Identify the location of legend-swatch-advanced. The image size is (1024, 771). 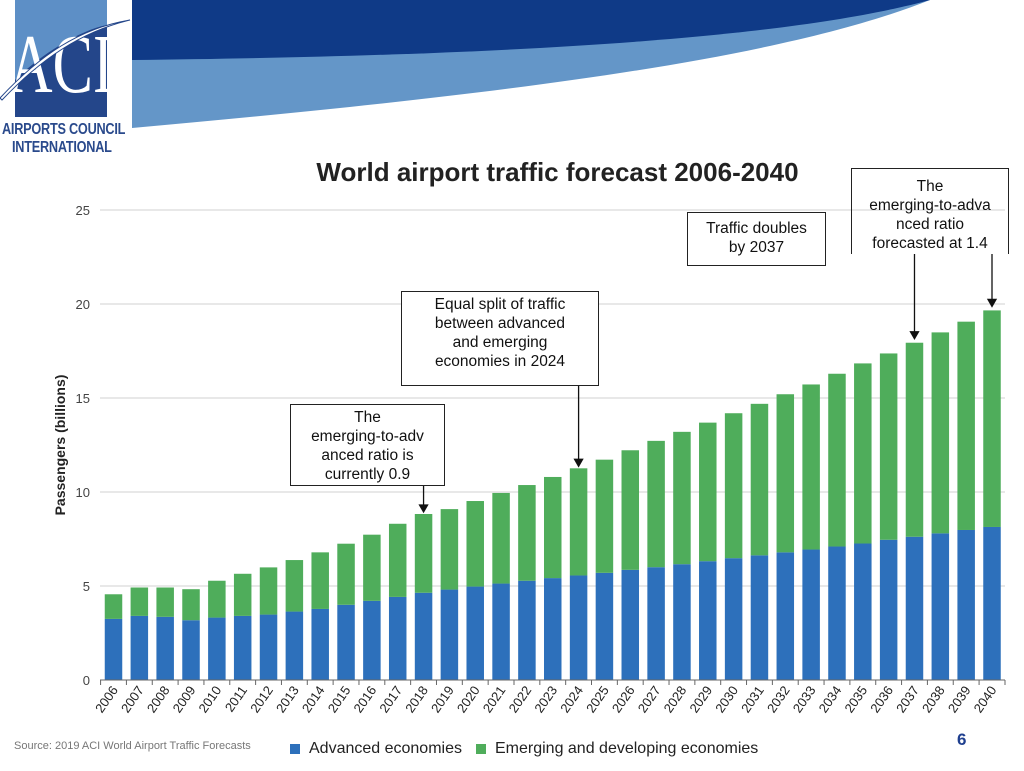
(295, 749).